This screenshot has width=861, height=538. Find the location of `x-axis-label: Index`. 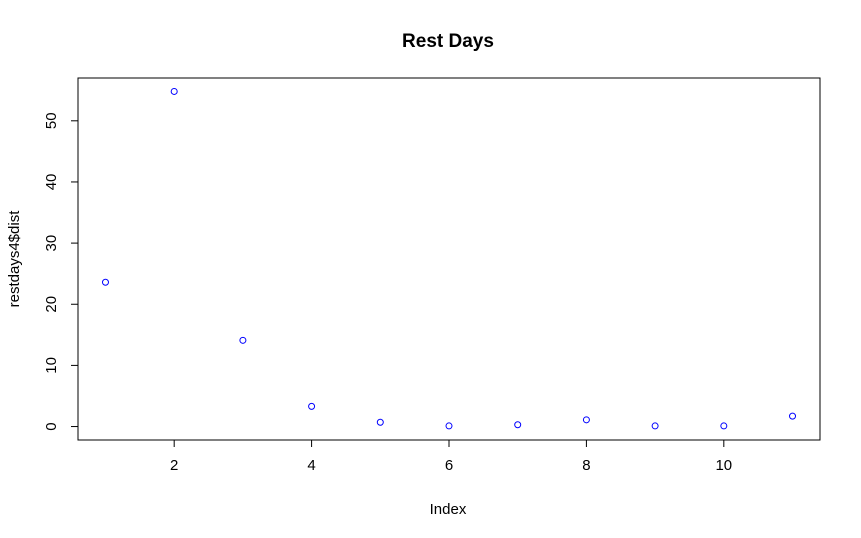

x-axis-label: Index is located at coordinates (448, 509).